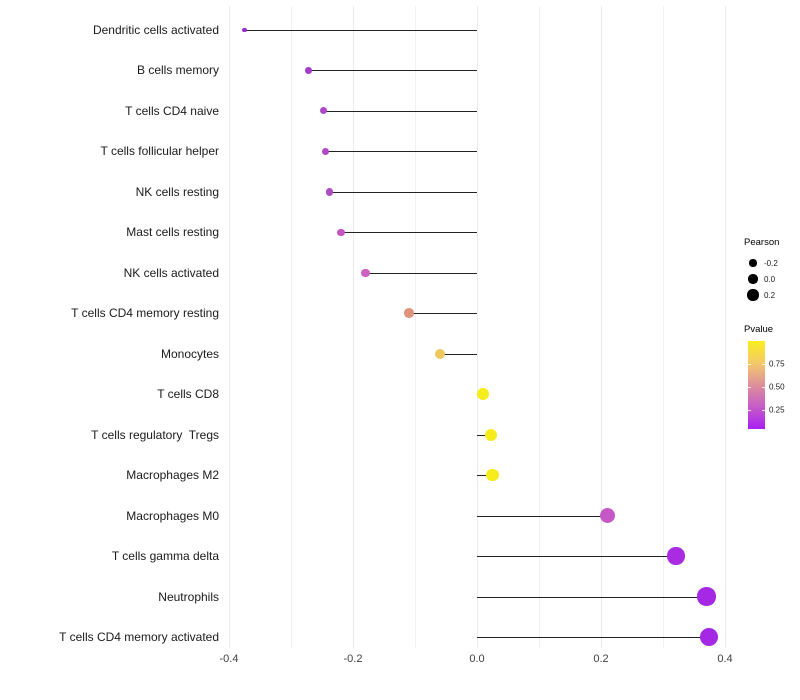 The image size is (800, 700). What do you see at coordinates (145, 313) in the screenshot?
I see `y-axis-label: T cells CD4 memory resting` at bounding box center [145, 313].